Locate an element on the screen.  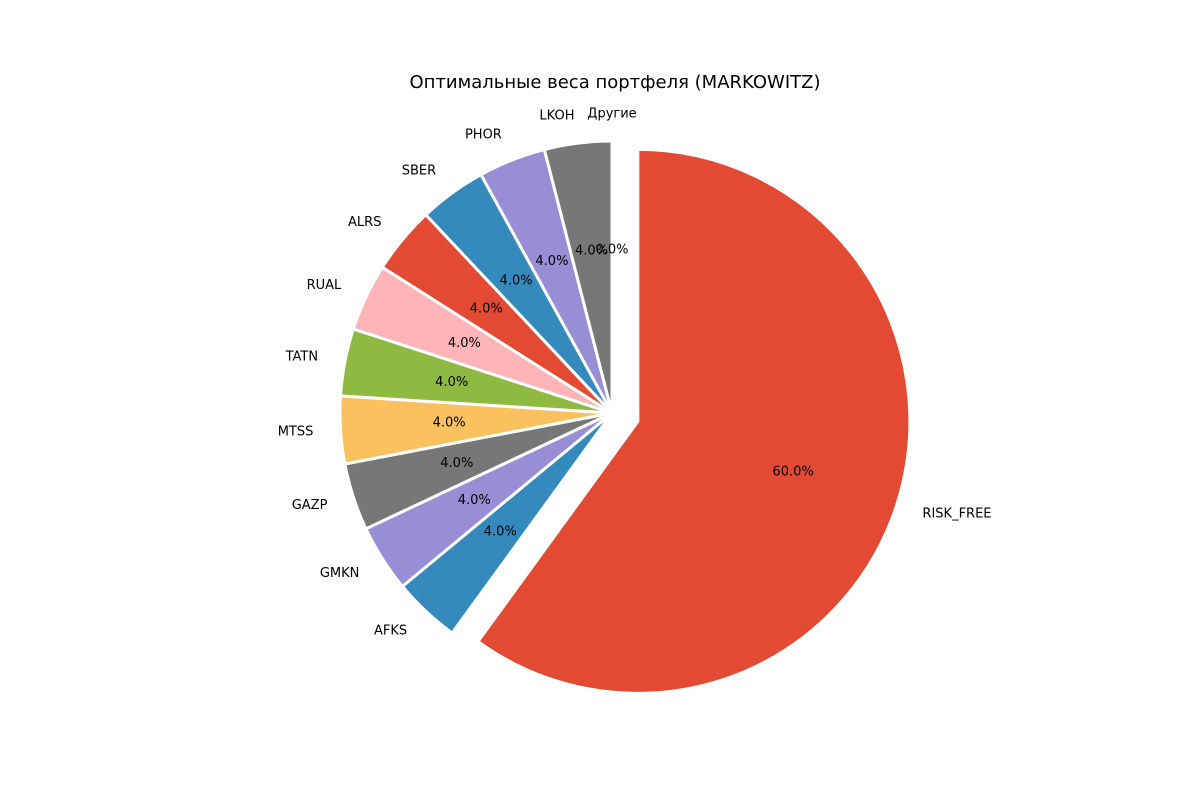
pct-label-gazp: 4.0% is located at coordinates (456, 463).